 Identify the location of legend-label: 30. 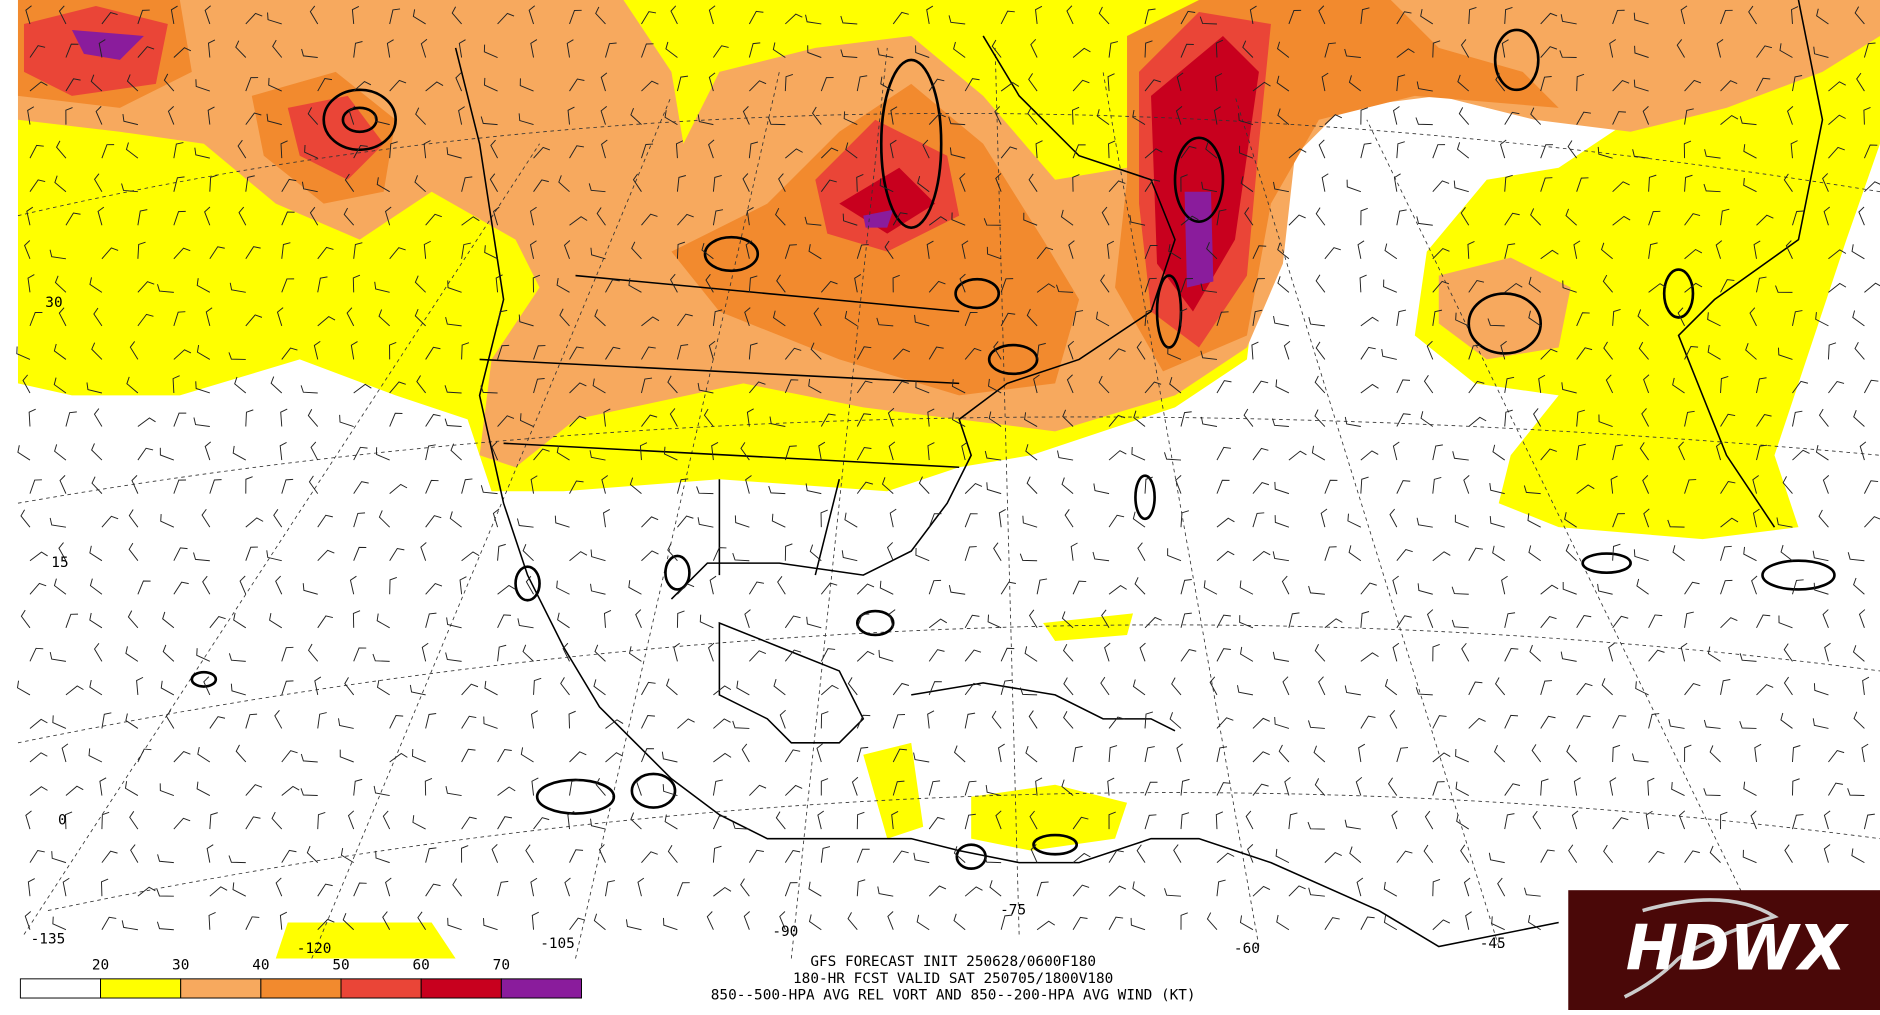
(180, 966).